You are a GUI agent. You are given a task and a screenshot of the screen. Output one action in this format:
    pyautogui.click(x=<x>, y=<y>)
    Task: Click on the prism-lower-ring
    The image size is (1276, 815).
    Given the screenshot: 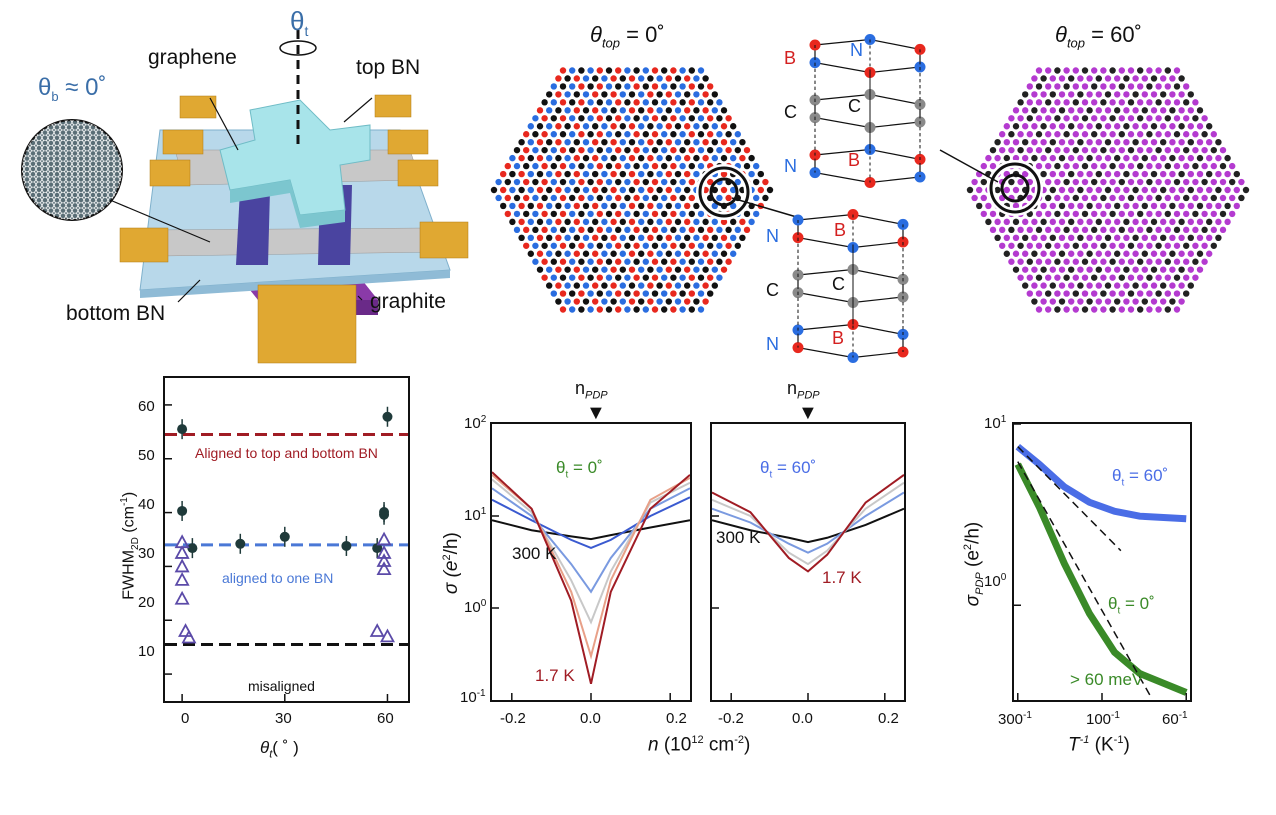 What is the action you would take?
    pyautogui.click(x=850, y=231)
    